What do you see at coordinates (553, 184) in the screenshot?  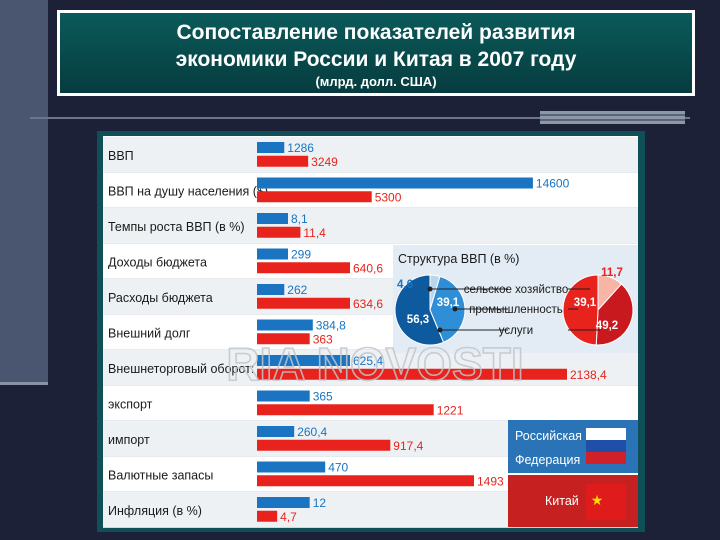 I see `russia-value-label: 14600` at bounding box center [553, 184].